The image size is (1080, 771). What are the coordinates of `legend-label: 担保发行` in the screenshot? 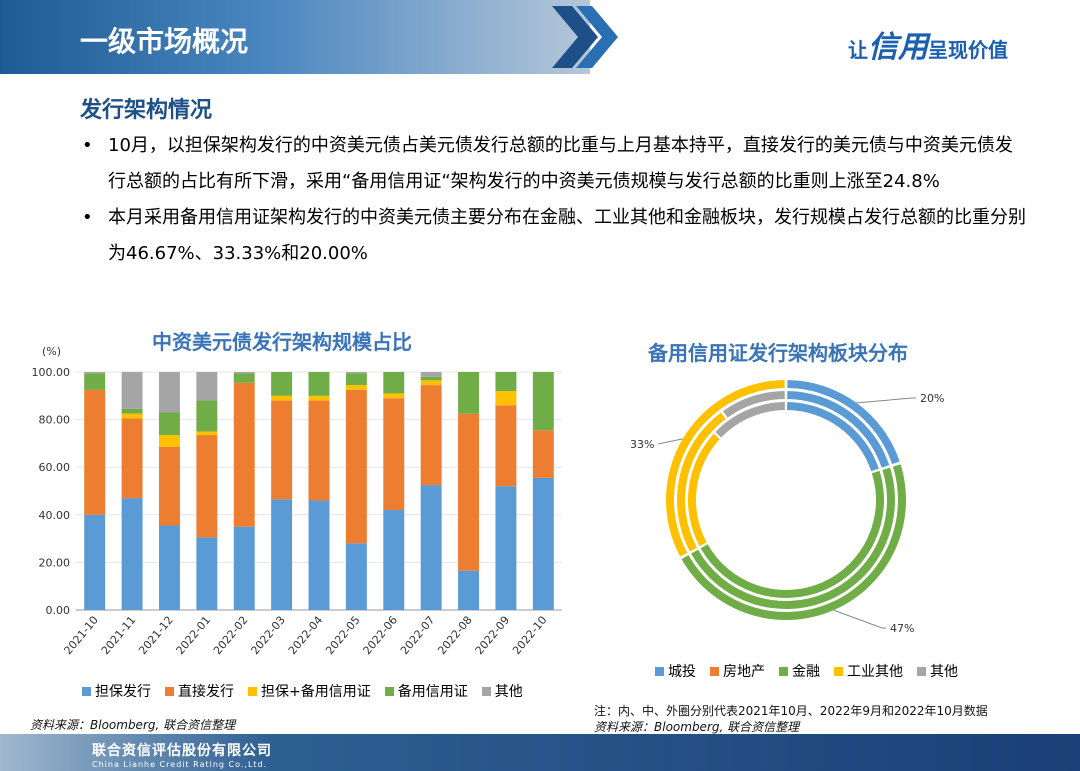 It's located at (123, 692).